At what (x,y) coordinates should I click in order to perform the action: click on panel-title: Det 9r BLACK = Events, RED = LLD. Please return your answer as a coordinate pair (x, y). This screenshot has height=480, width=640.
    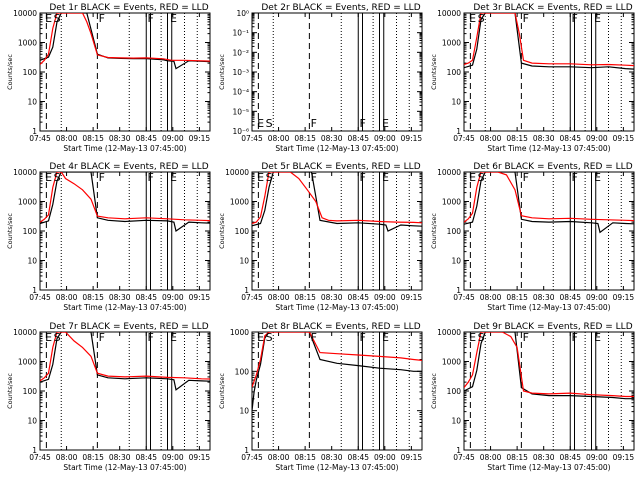
    Looking at the image, I should click on (552, 327).